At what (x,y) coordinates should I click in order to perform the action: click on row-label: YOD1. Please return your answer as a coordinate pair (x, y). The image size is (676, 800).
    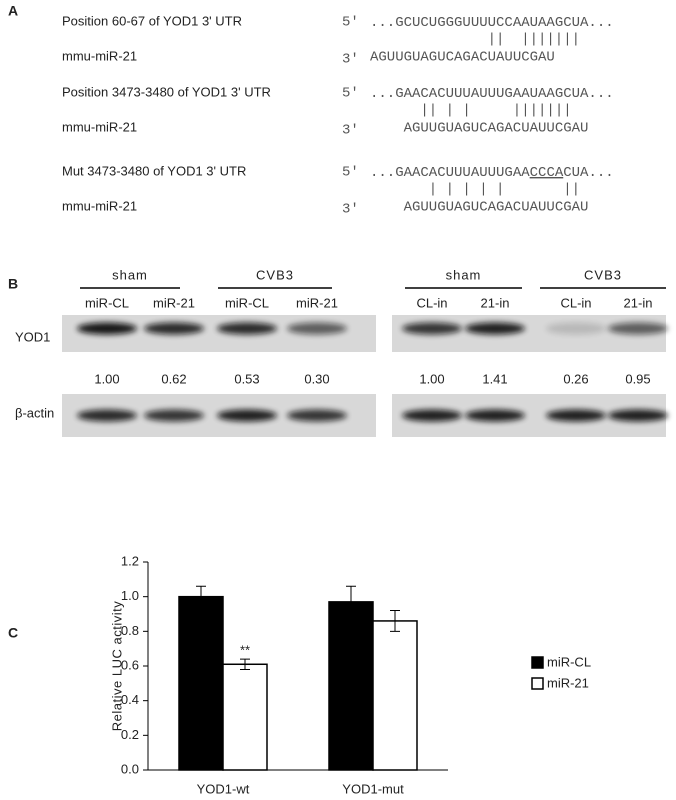
    Looking at the image, I should click on (32, 336).